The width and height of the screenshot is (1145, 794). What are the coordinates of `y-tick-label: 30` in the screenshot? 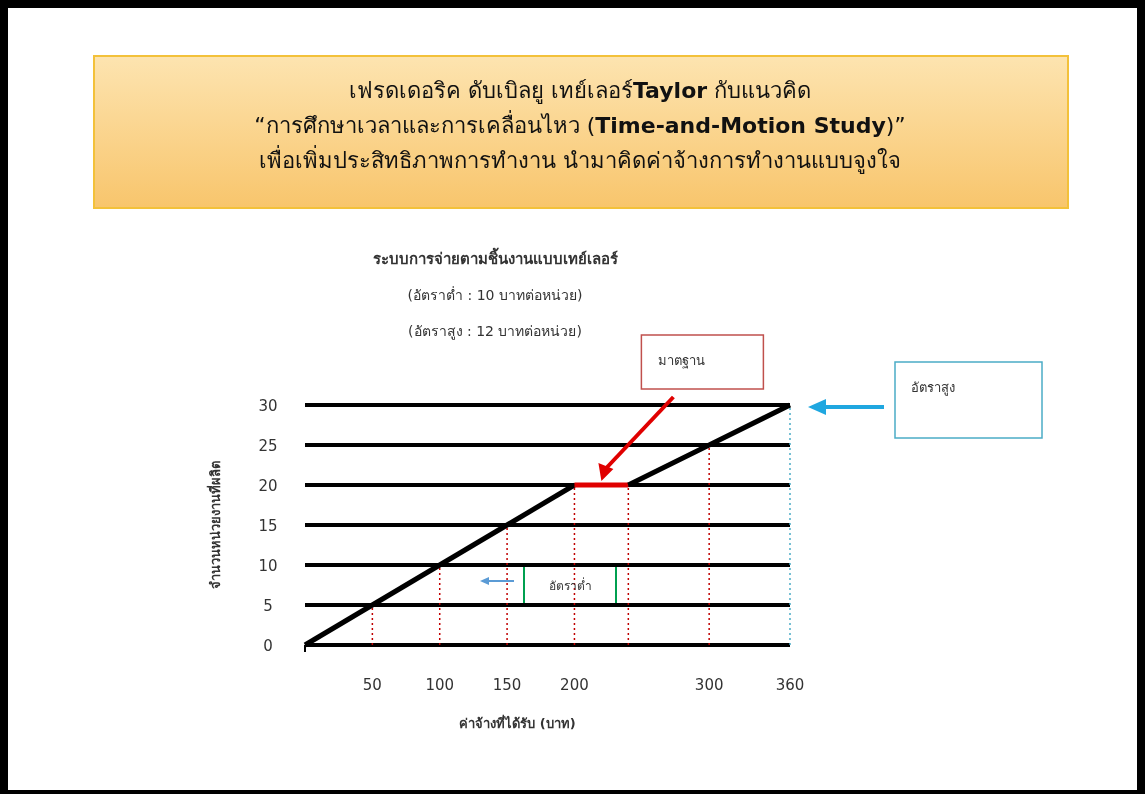 It's located at (268, 406).